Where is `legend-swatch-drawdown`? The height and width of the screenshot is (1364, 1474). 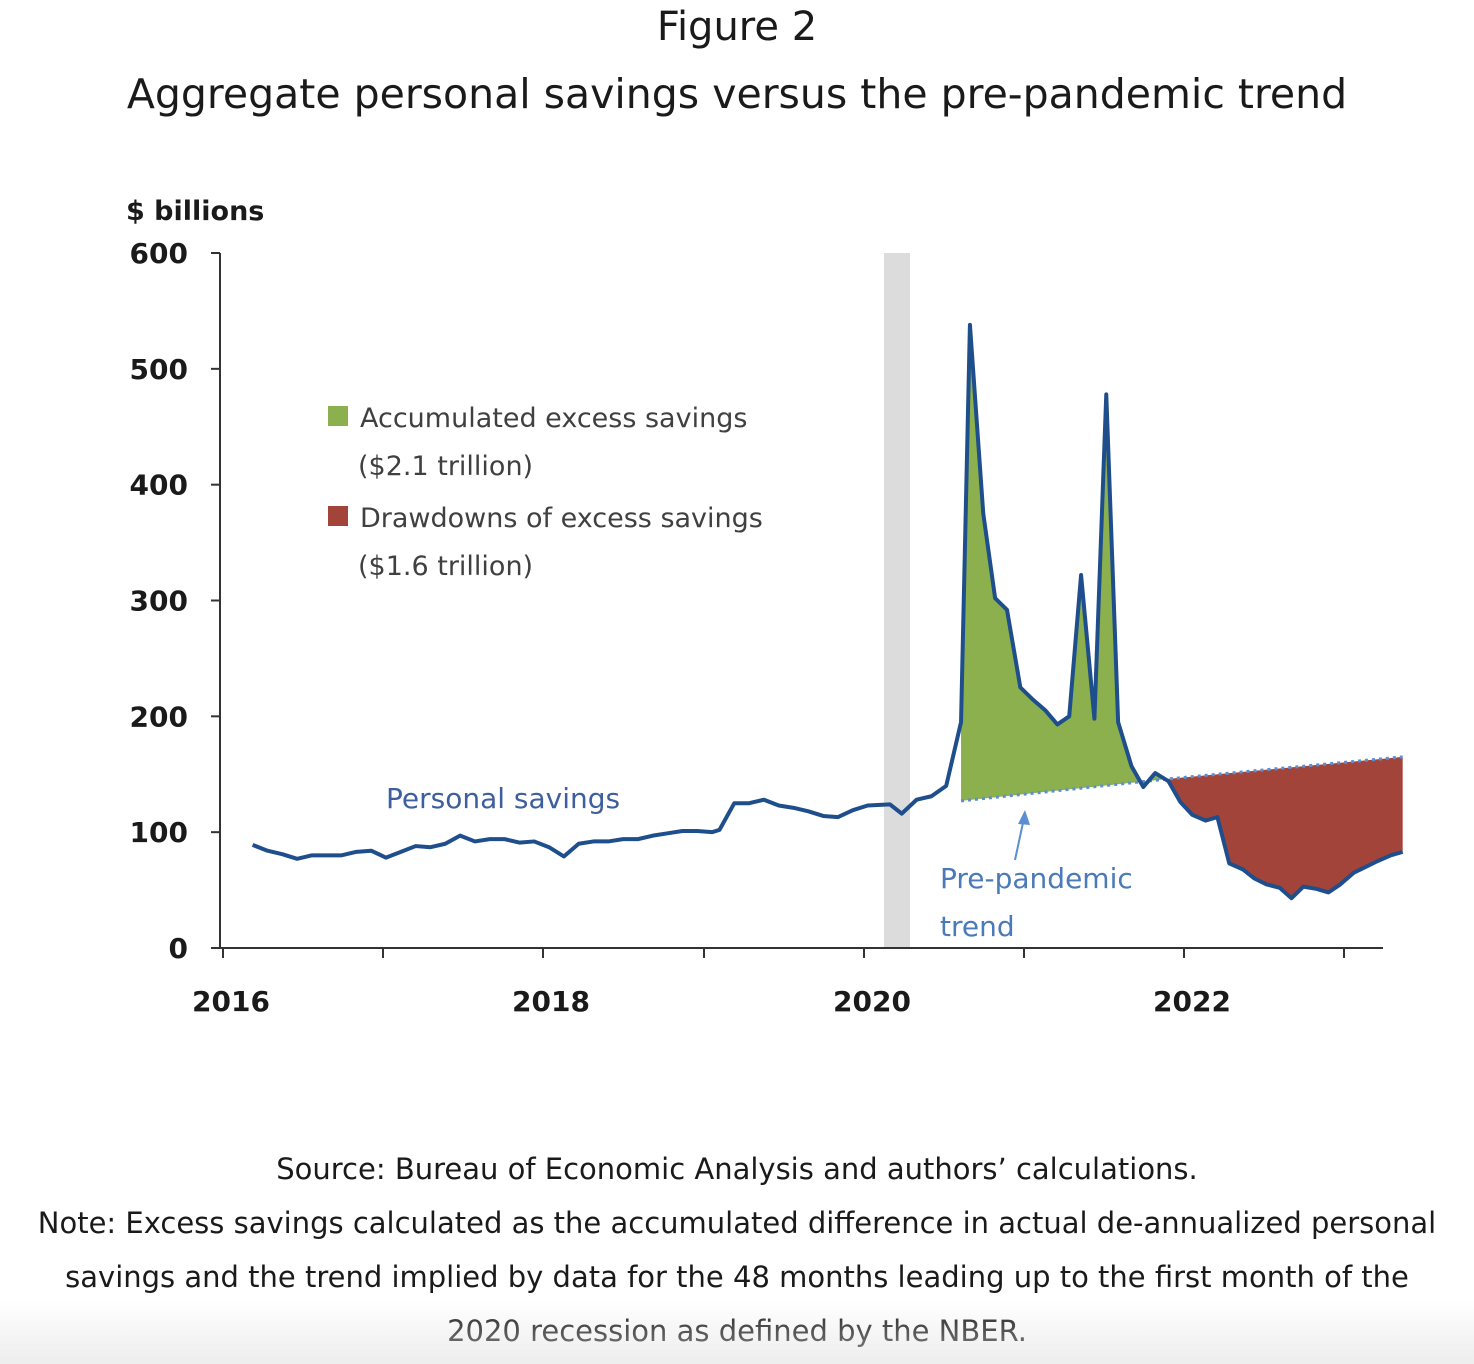
legend-swatch-drawdown is located at coordinates (338, 516).